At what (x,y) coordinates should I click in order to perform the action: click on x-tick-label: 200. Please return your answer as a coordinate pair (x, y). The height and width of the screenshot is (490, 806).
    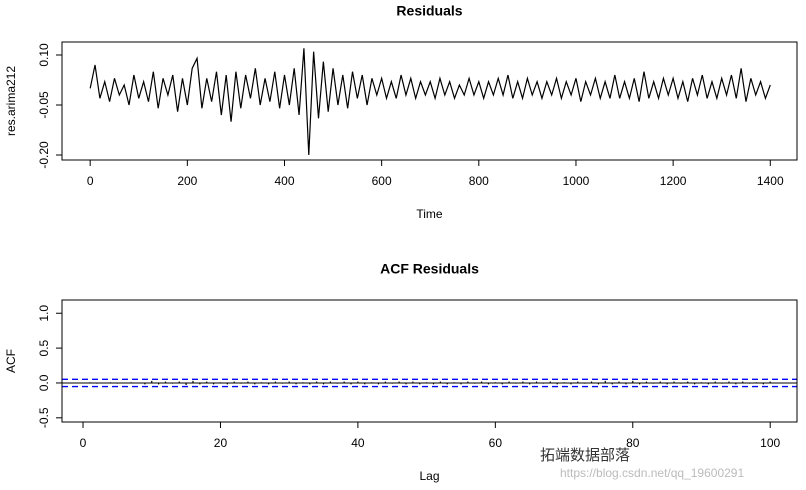
    Looking at the image, I should click on (187, 181).